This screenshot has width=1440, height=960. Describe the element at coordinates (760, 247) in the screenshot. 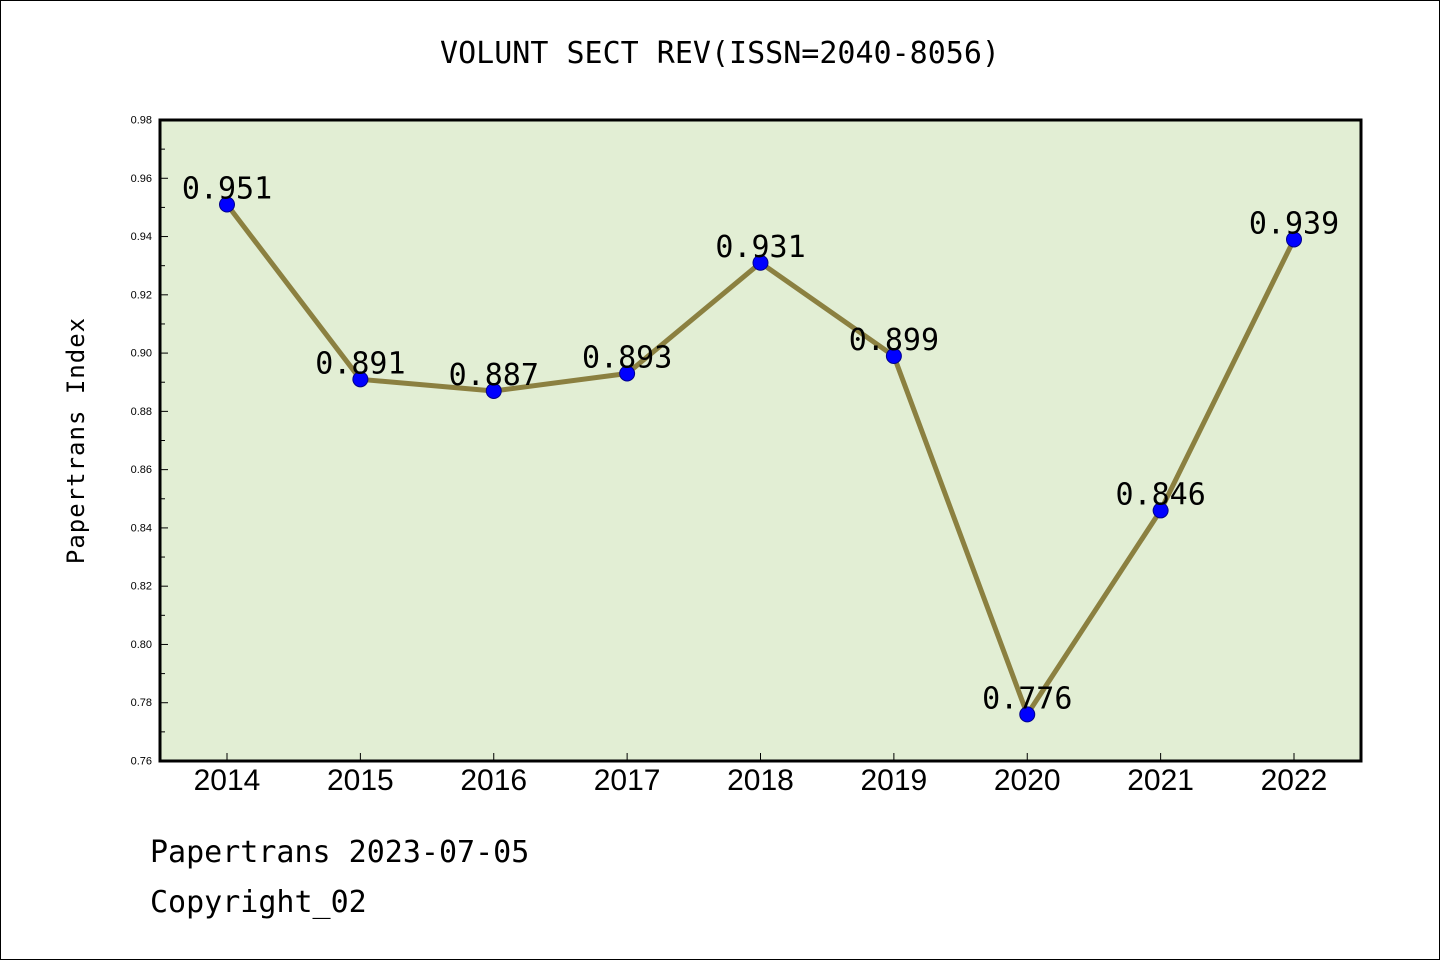

I see `data-label: 0.931` at that location.